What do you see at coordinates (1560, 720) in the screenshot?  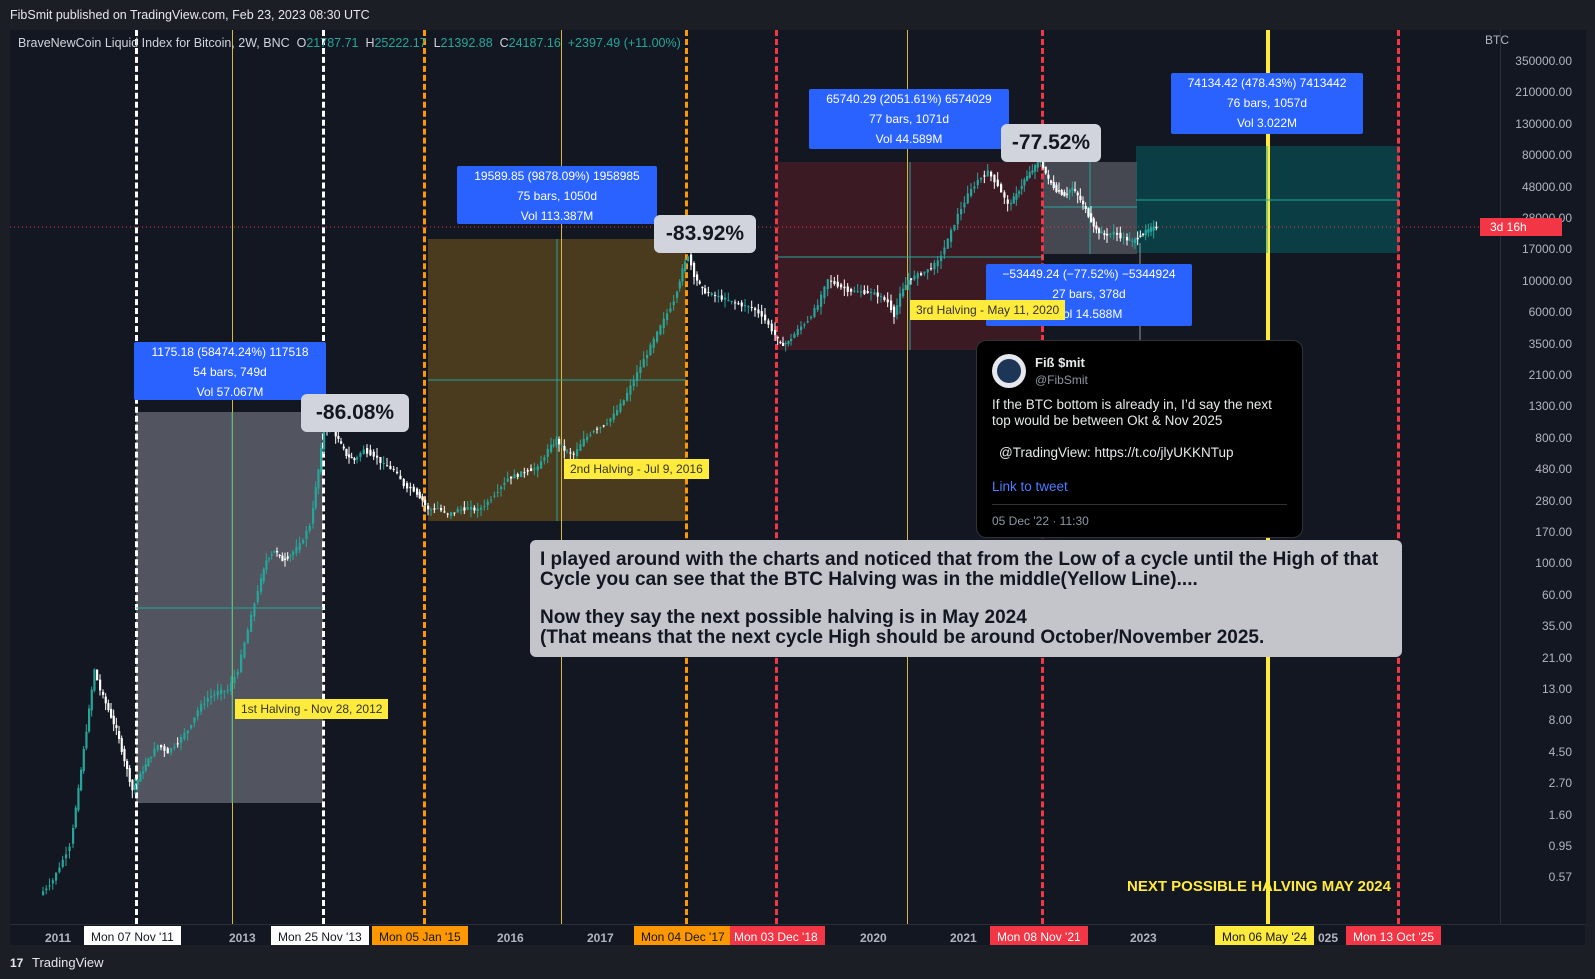 I see `price-tick: 8.00` at bounding box center [1560, 720].